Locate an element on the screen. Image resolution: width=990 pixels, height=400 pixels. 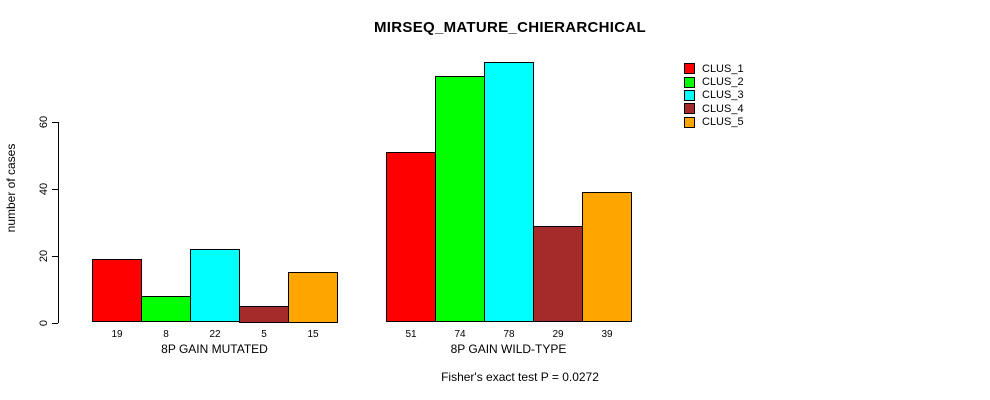
y-axis-tick-label: 20 is located at coordinates (44, 255).